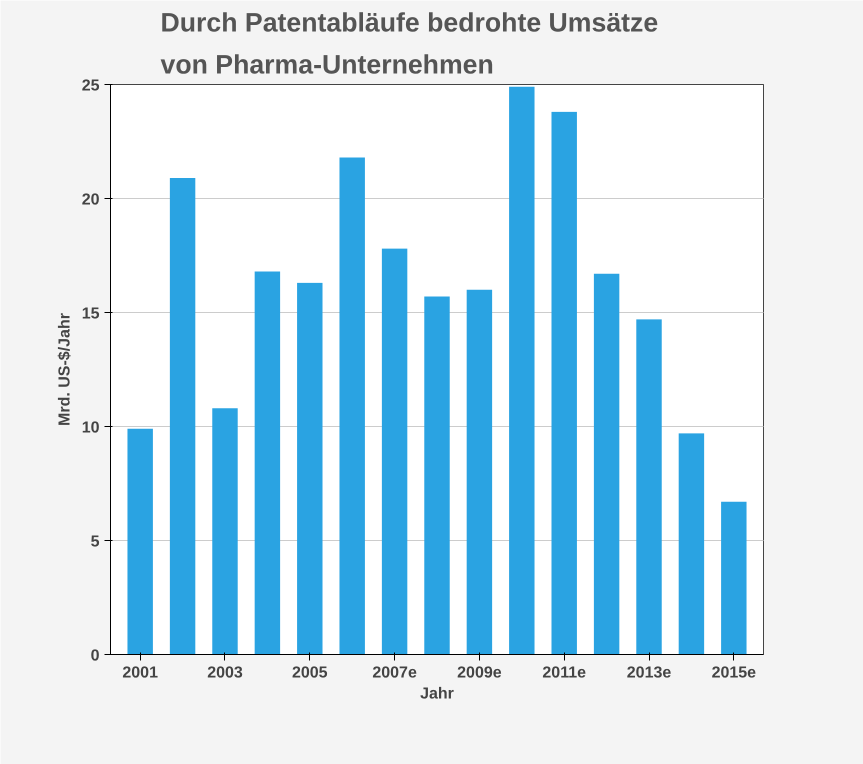 Image resolution: width=863 pixels, height=764 pixels. I want to click on y-tick-label: 25, so click(91, 86).